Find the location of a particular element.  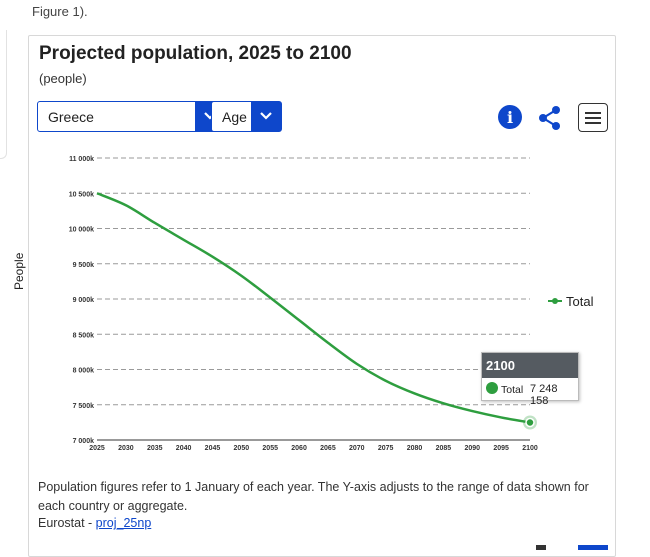

y-tick-label: 10 000k is located at coordinates (81, 230).